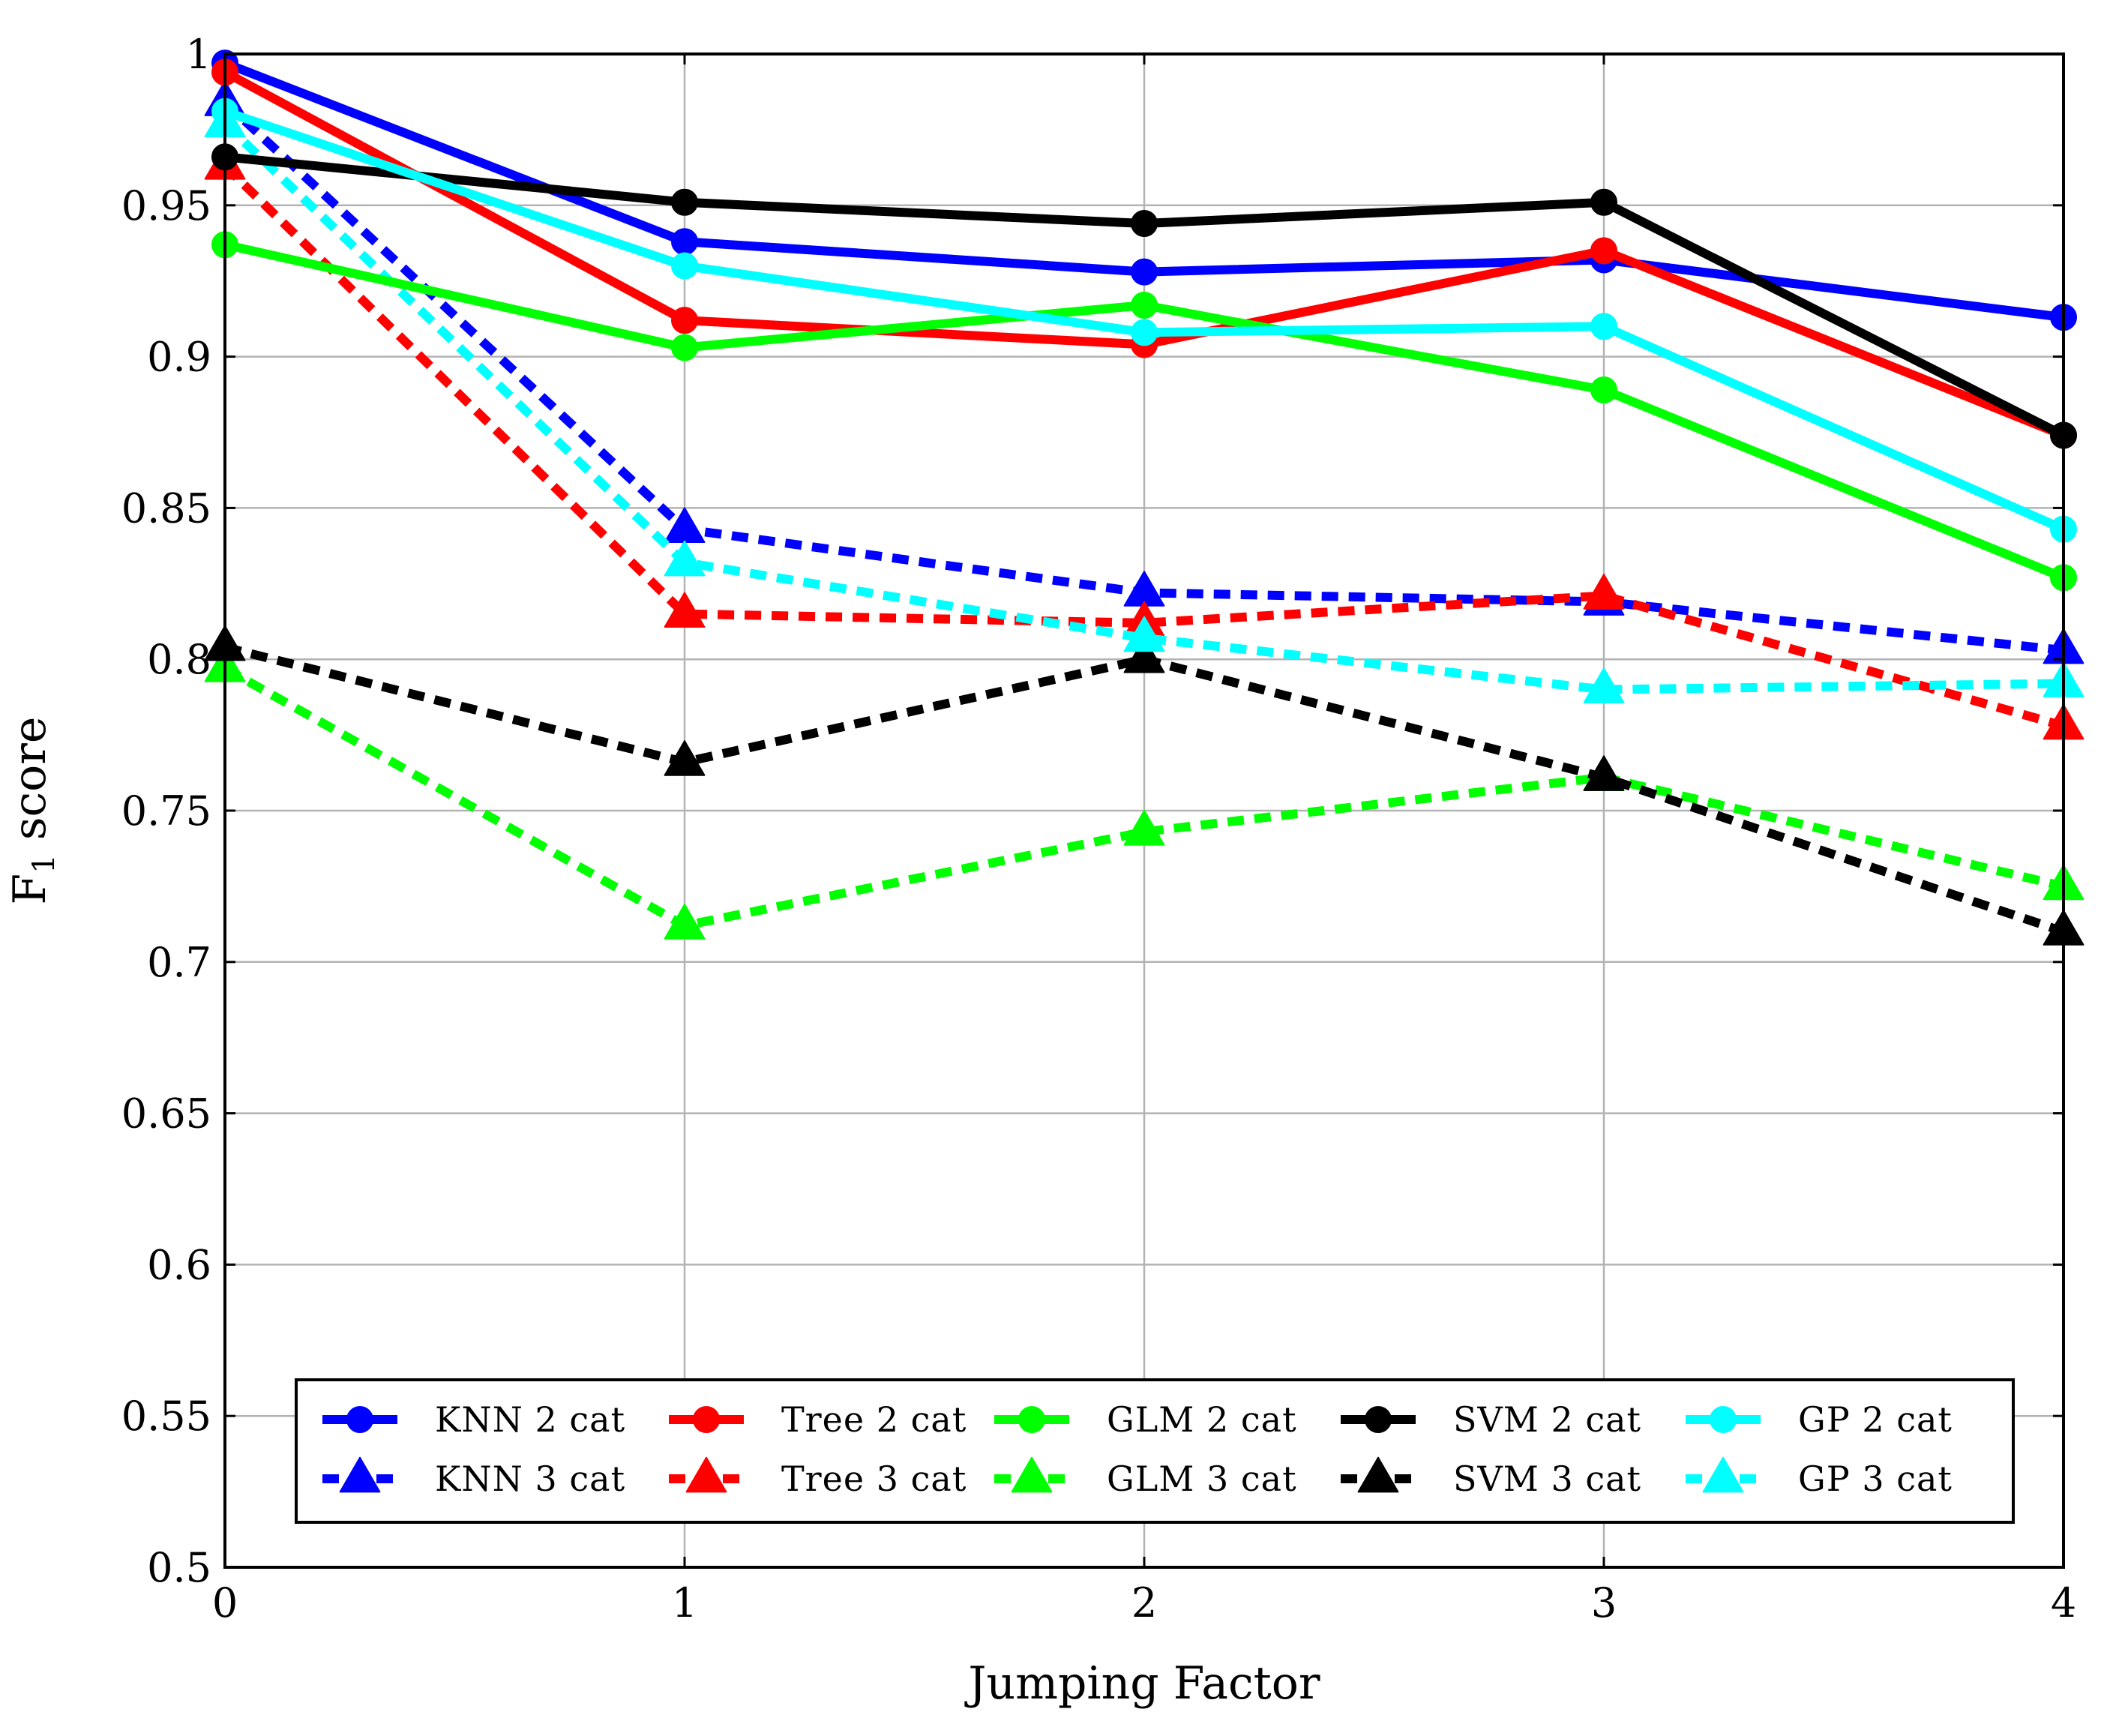  I want to click on x-tick-label: 4, so click(2063, 1603).